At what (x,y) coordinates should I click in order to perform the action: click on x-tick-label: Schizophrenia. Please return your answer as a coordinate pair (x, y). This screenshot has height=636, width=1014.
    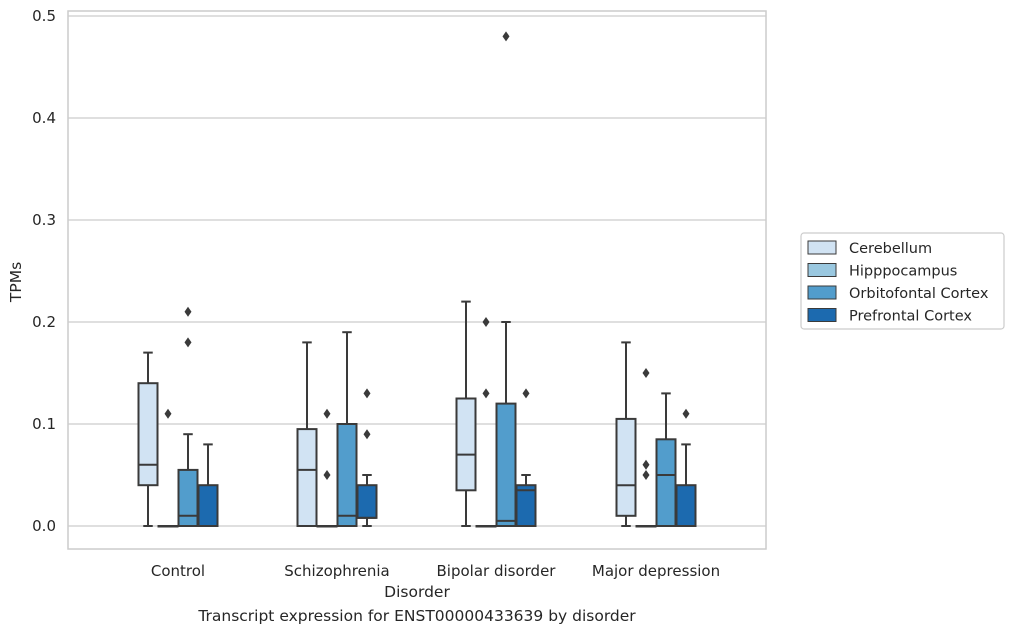
    Looking at the image, I should click on (336, 571).